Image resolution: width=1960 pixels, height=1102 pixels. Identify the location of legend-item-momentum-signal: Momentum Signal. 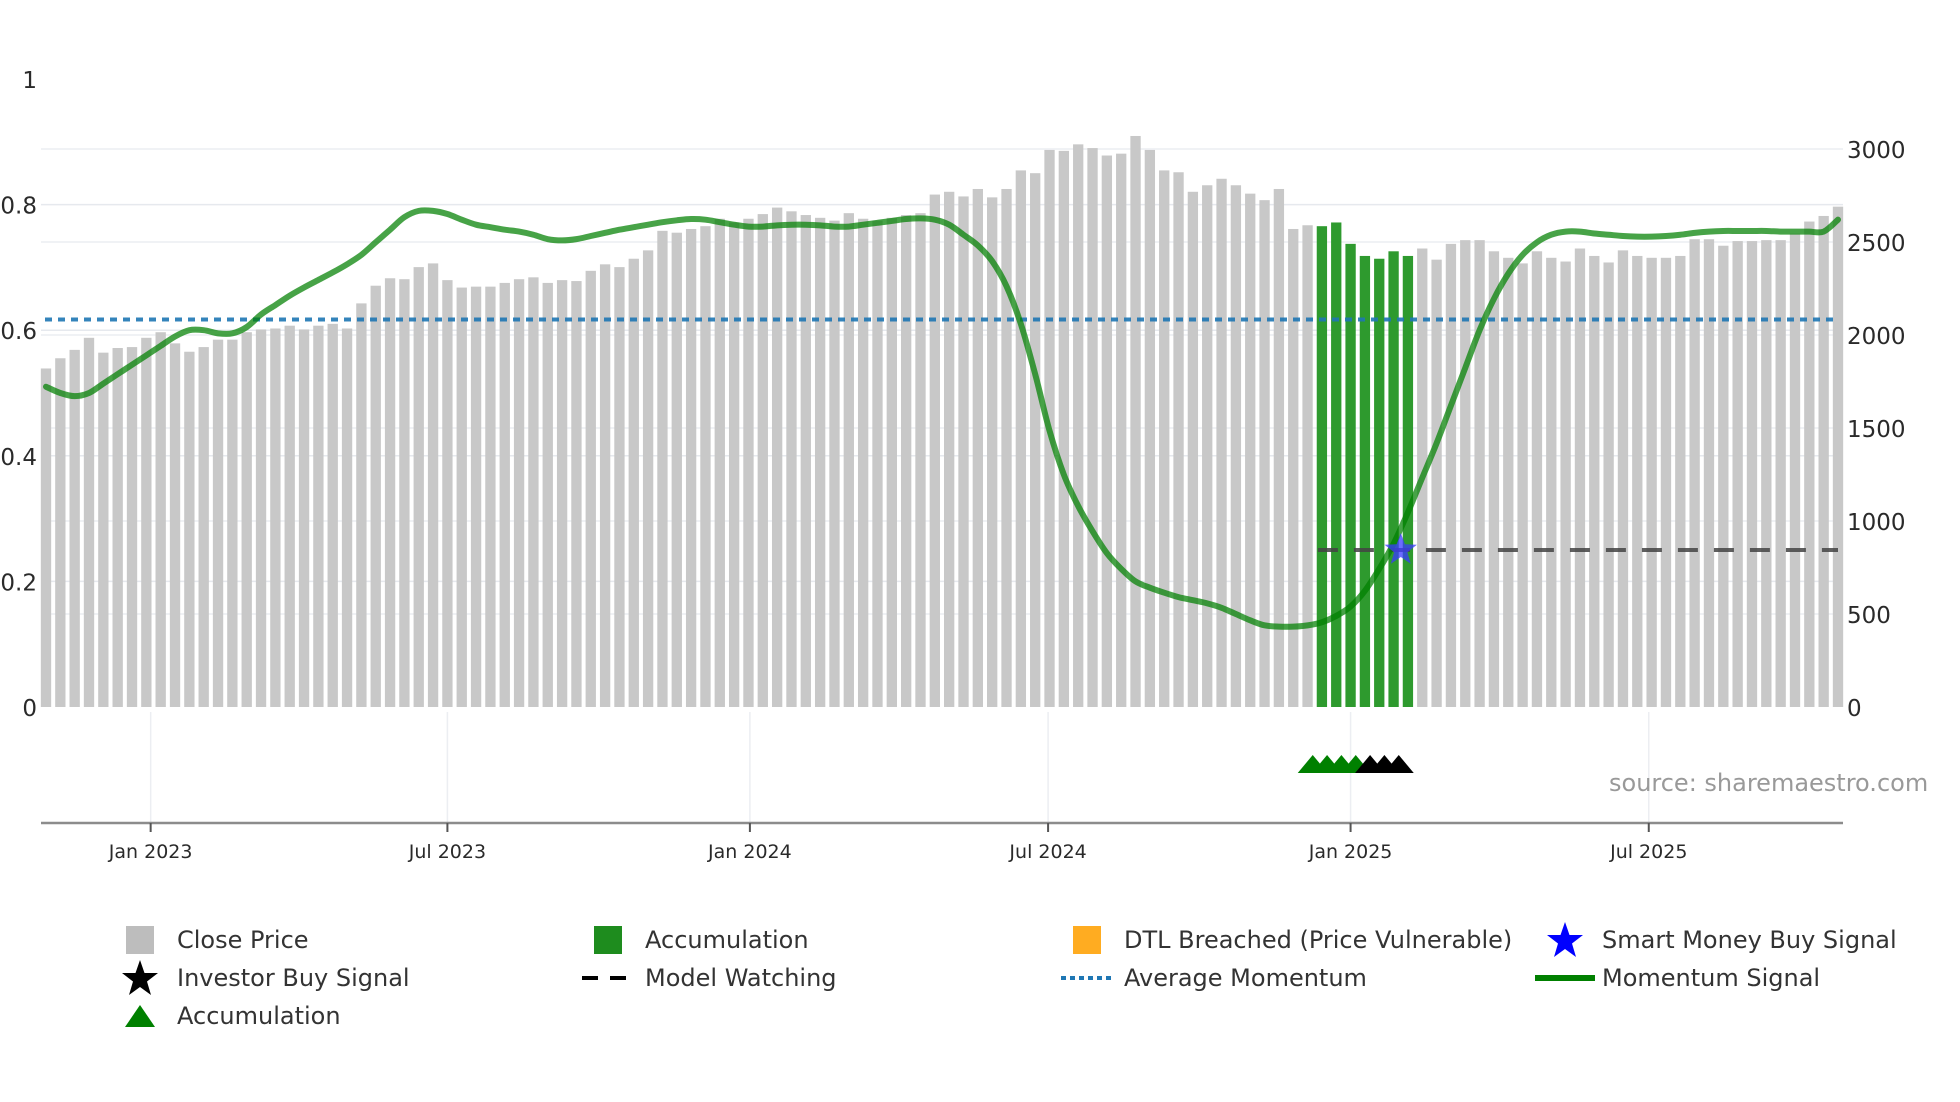
(1675, 978).